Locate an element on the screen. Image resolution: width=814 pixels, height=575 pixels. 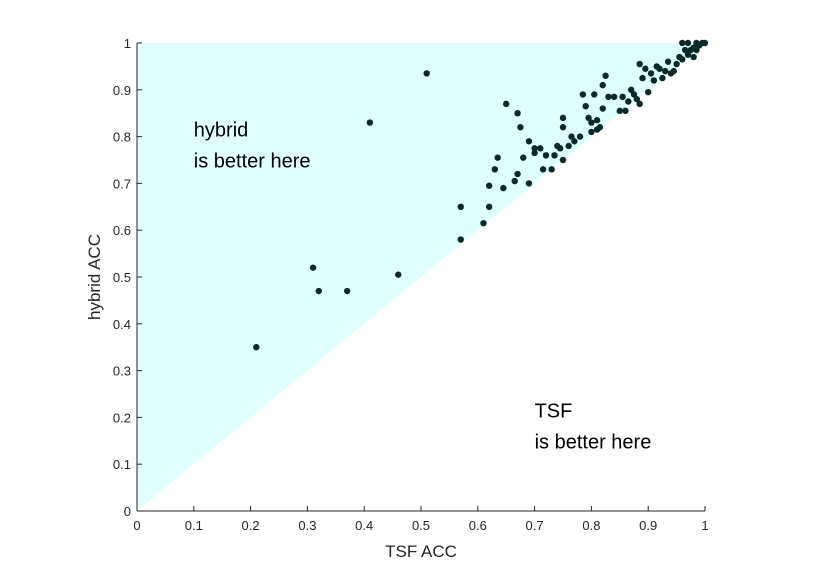
region-annotation: hybrid is better here is located at coordinates (252, 146).